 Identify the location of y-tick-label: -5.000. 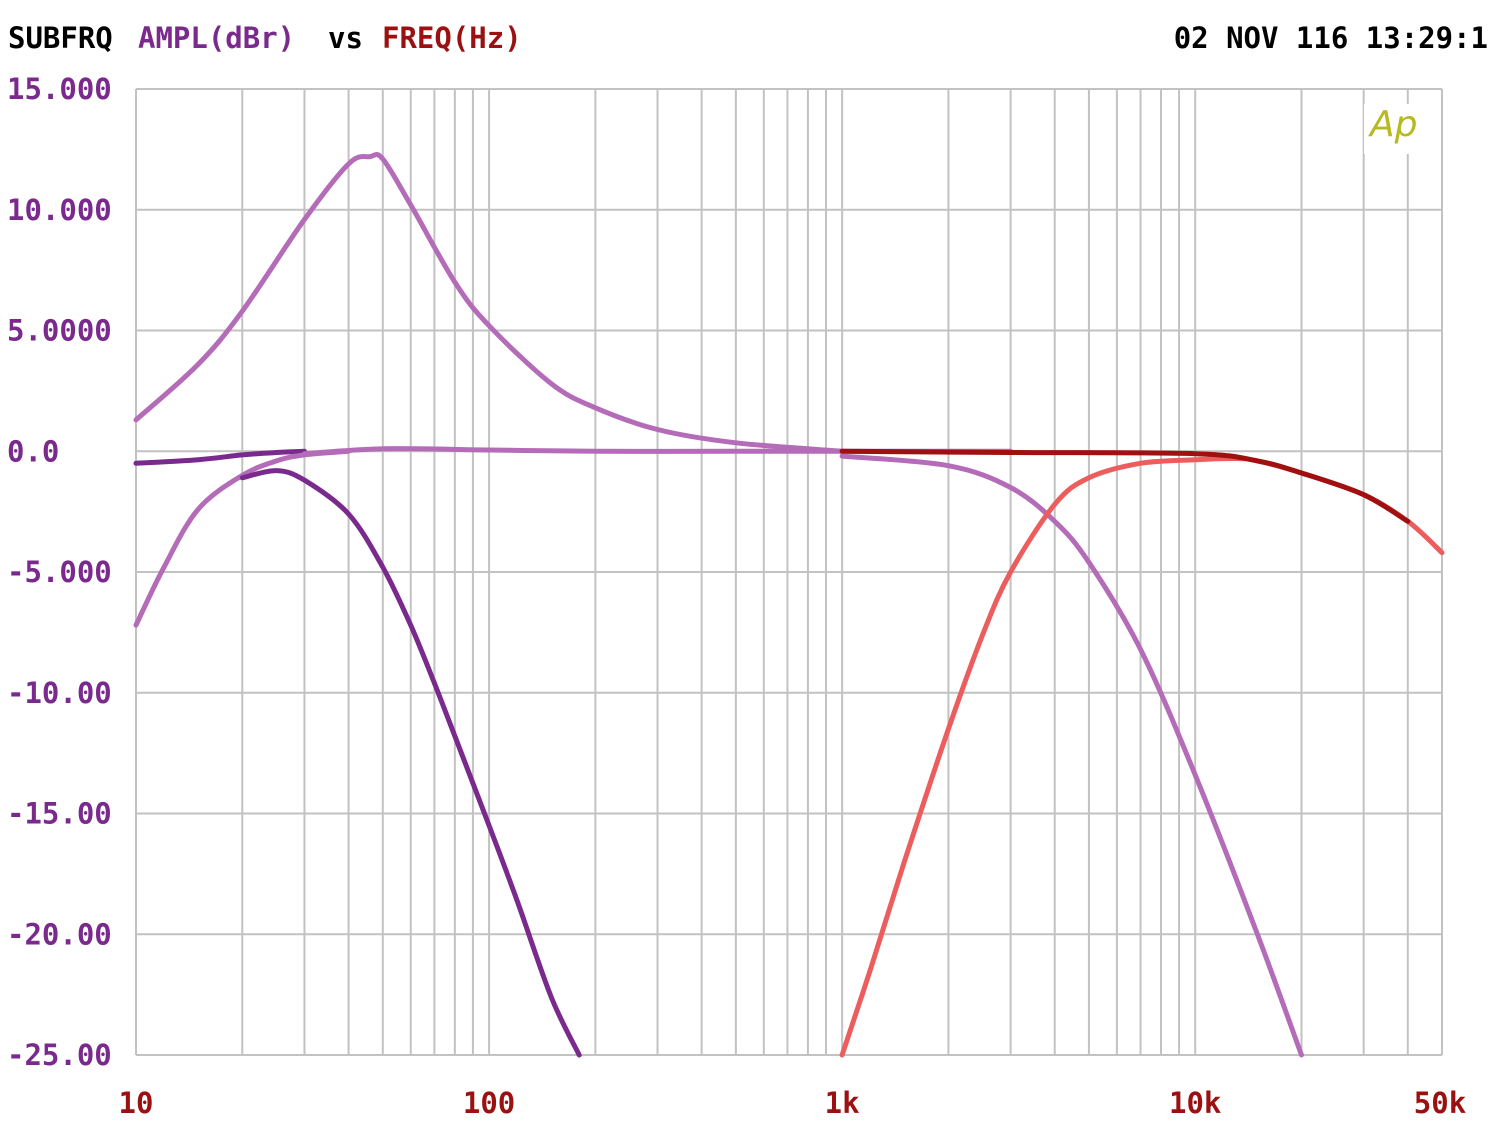
(59, 572).